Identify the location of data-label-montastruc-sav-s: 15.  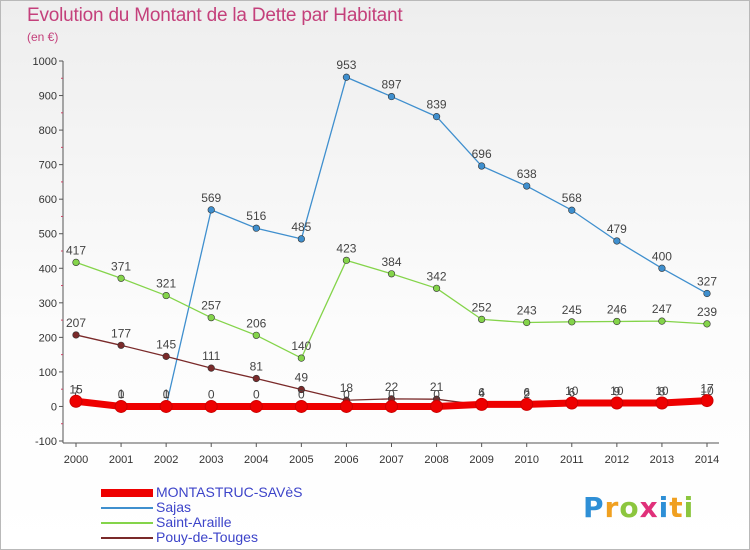
(76, 389).